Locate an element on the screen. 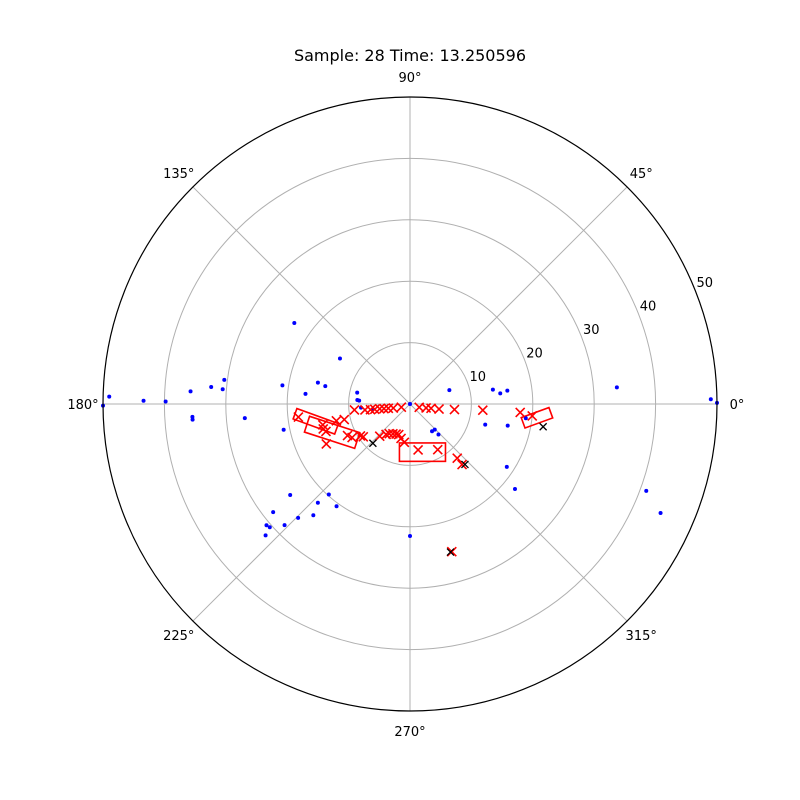  r-tick-label: 50 is located at coordinates (704, 283).